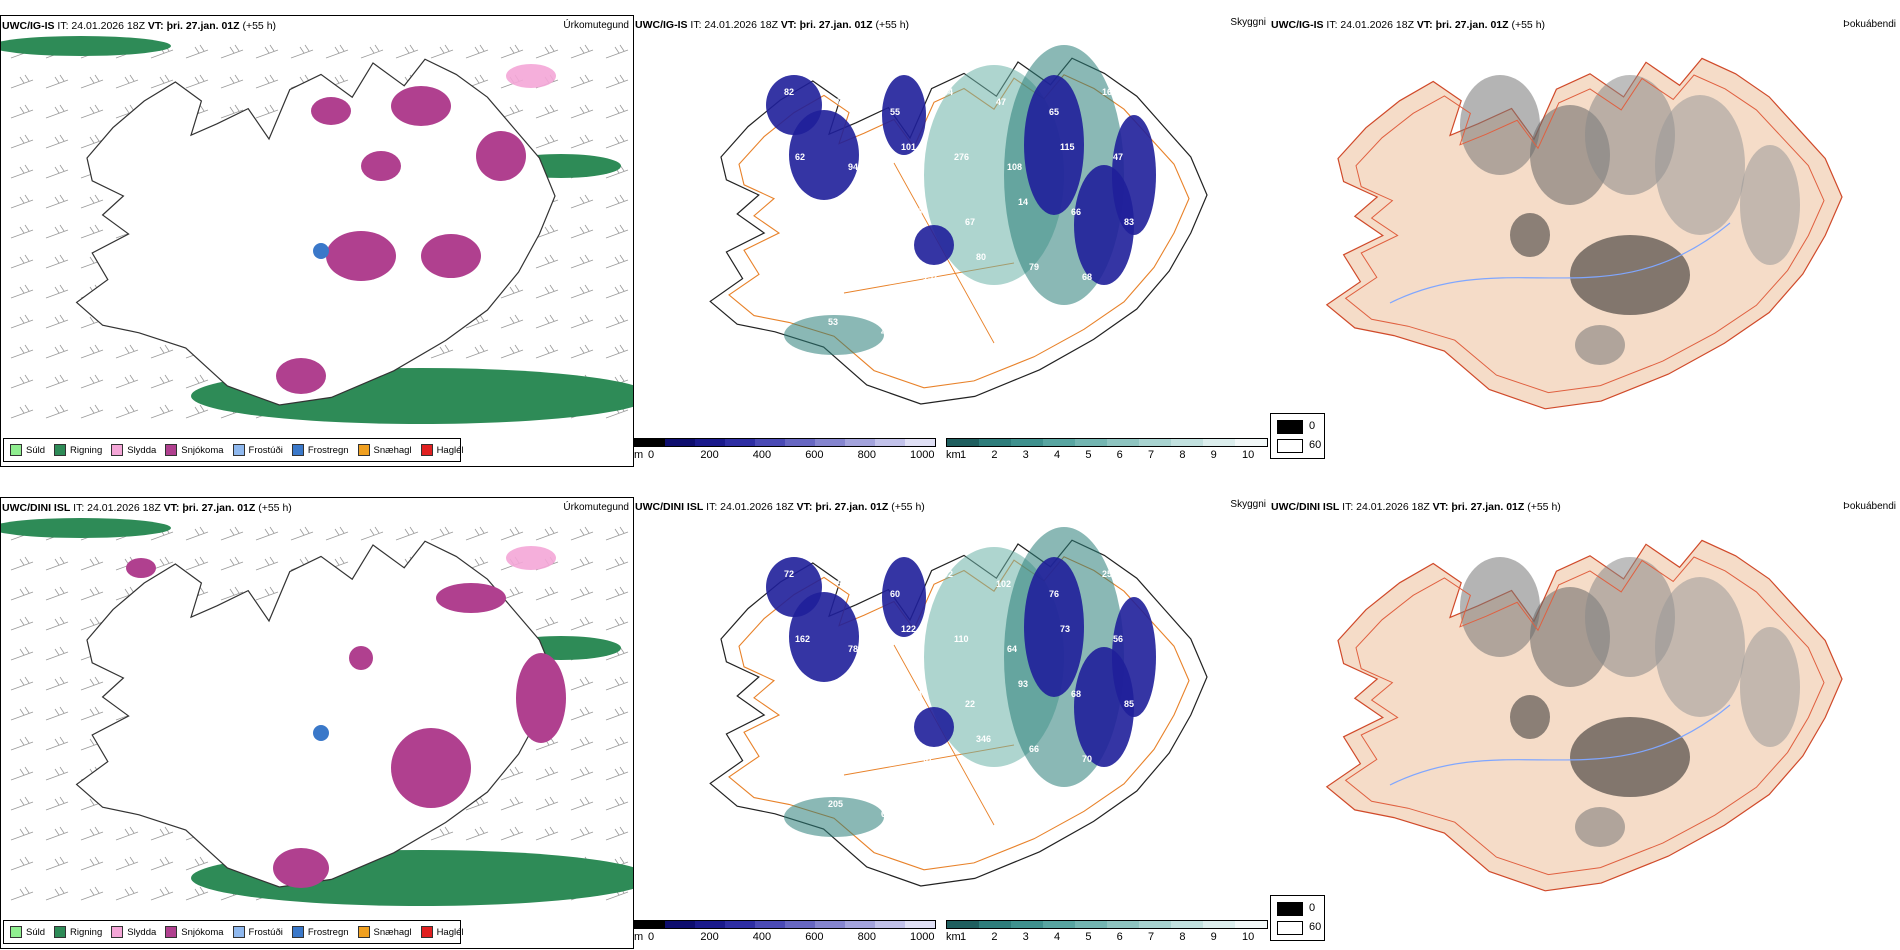 The height and width of the screenshot is (950, 1900). Describe the element at coordinates (994, 937) in the screenshot. I see `visibility-tick-label: 2` at that location.